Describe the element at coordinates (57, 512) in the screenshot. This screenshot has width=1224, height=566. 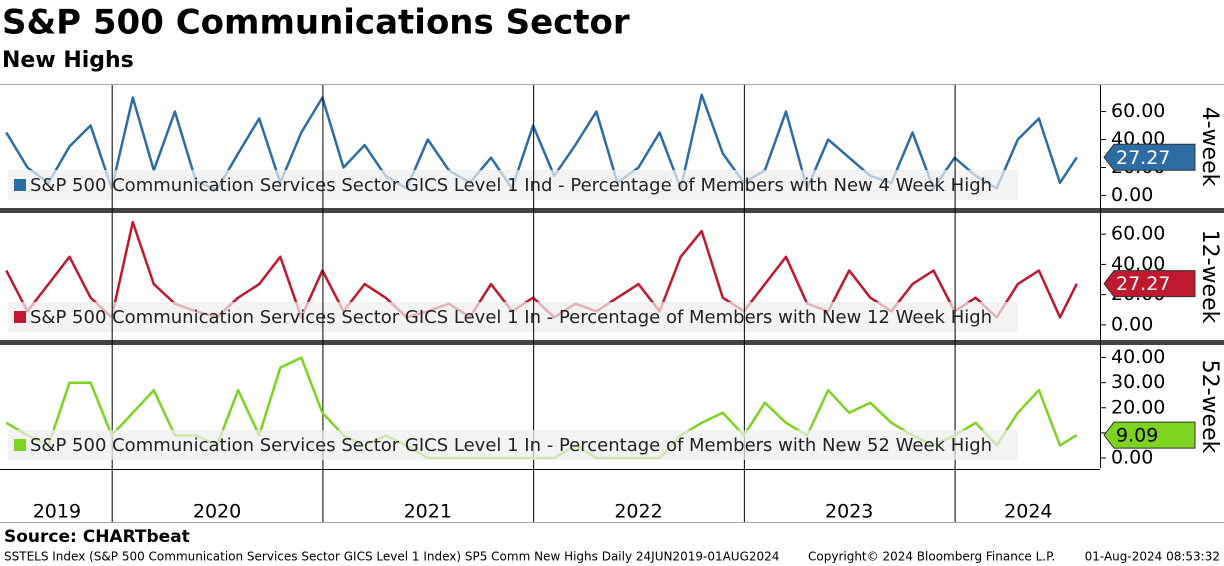
I see `x-tick-label: 2019` at that location.